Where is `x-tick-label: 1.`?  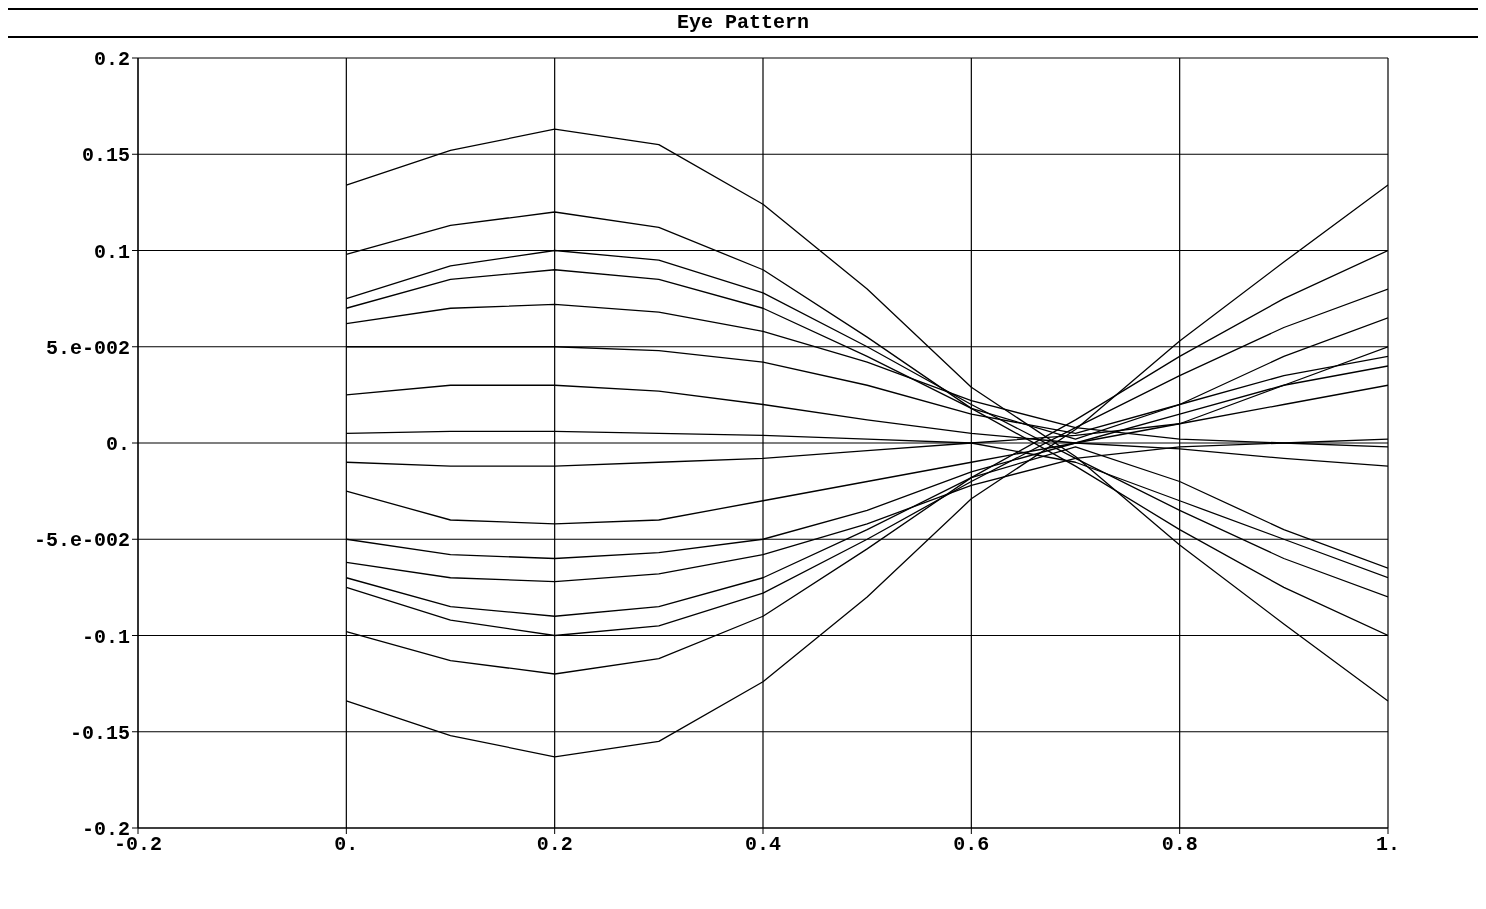 x-tick-label: 1. is located at coordinates (1388, 845).